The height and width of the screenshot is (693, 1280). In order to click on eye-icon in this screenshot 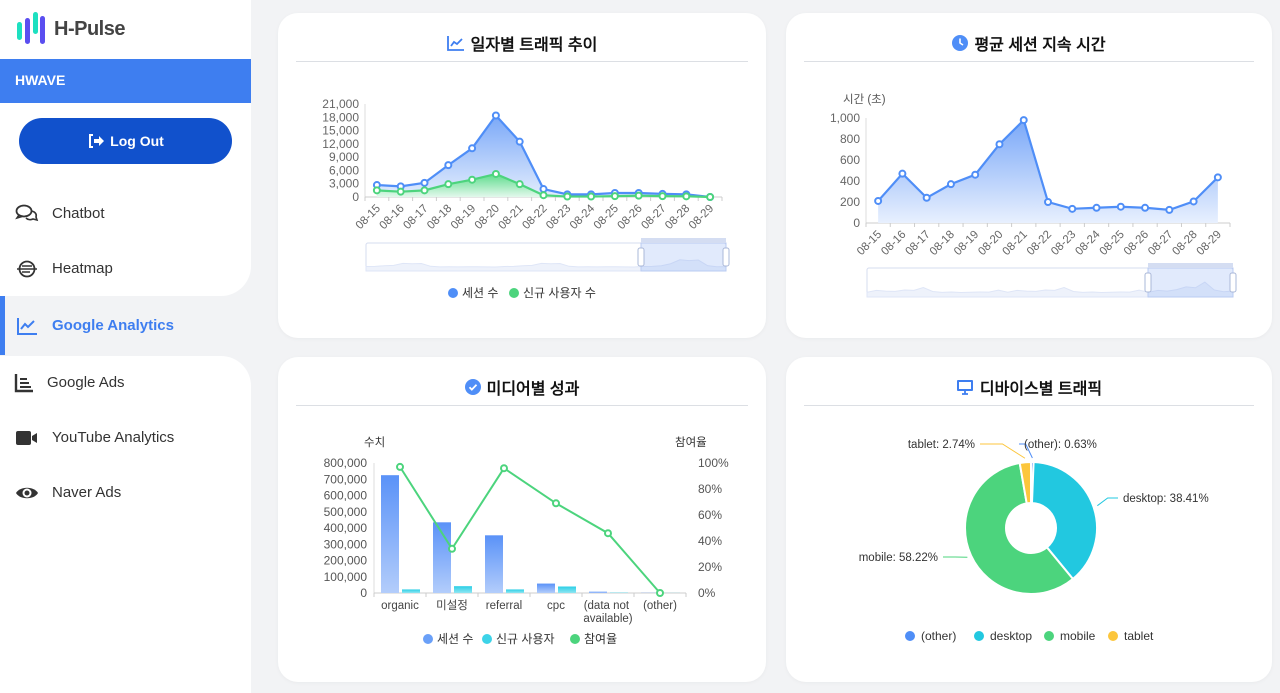, I will do `click(27, 493)`.